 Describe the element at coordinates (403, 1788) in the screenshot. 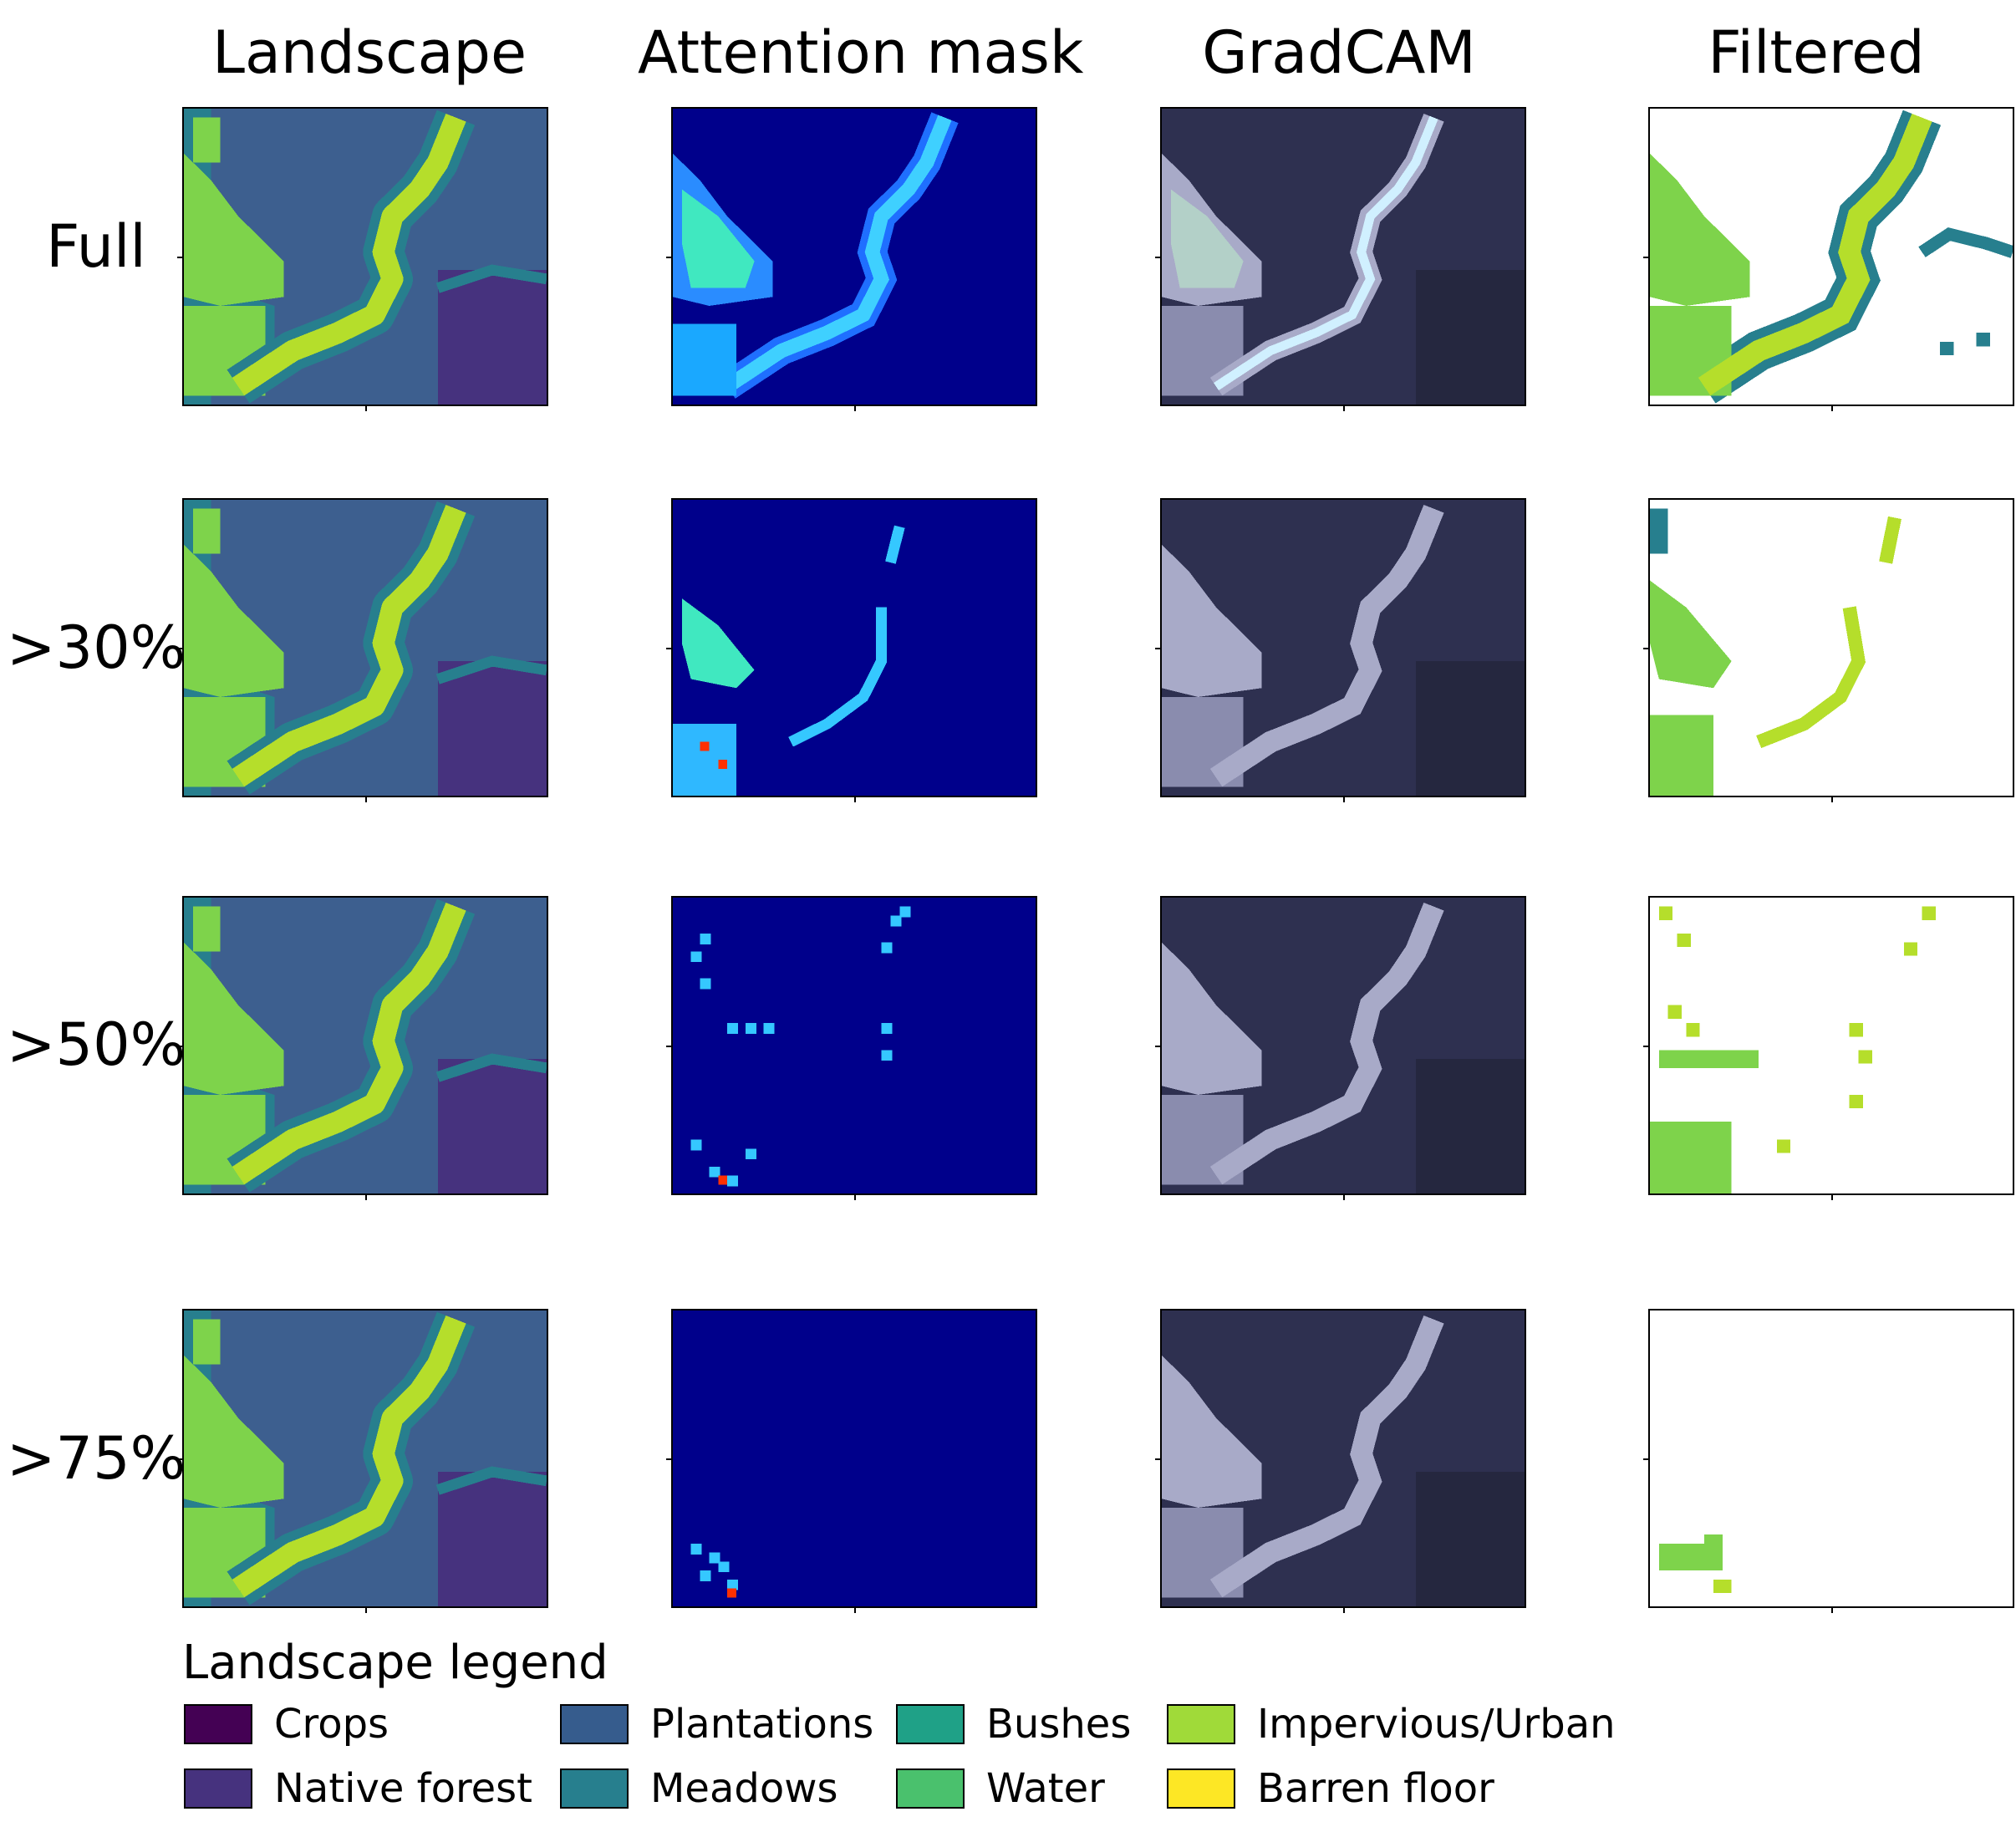

I see `legend-label-native-forest: Native forest` at that location.